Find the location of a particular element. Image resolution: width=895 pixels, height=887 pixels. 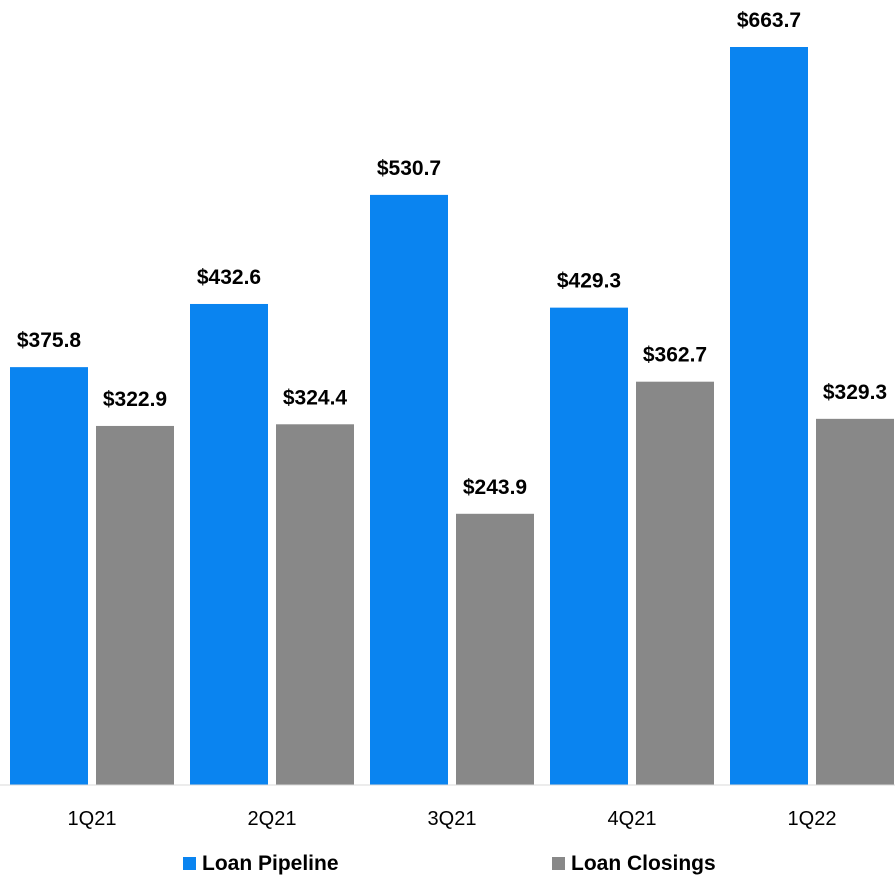

x-tick-4q21: 4Q21 is located at coordinates (632, 819).